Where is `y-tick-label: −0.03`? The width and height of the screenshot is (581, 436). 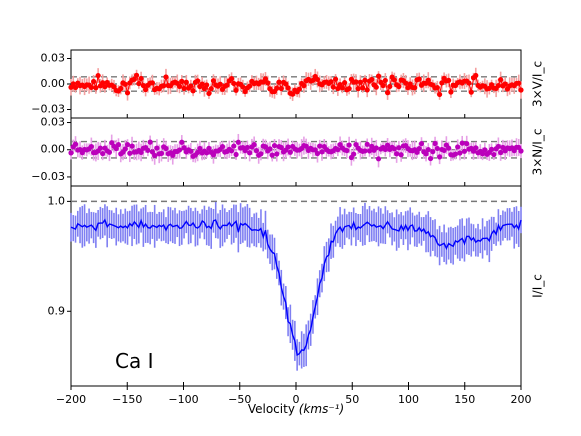 y-tick-label: −0.03 is located at coordinates (48, 176).